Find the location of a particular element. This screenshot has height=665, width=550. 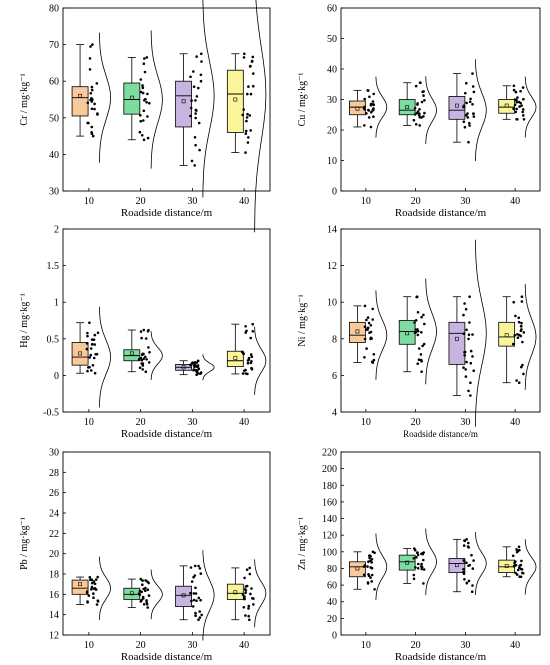

y-tick-label: 1.5 is located at coordinates (53, 266).